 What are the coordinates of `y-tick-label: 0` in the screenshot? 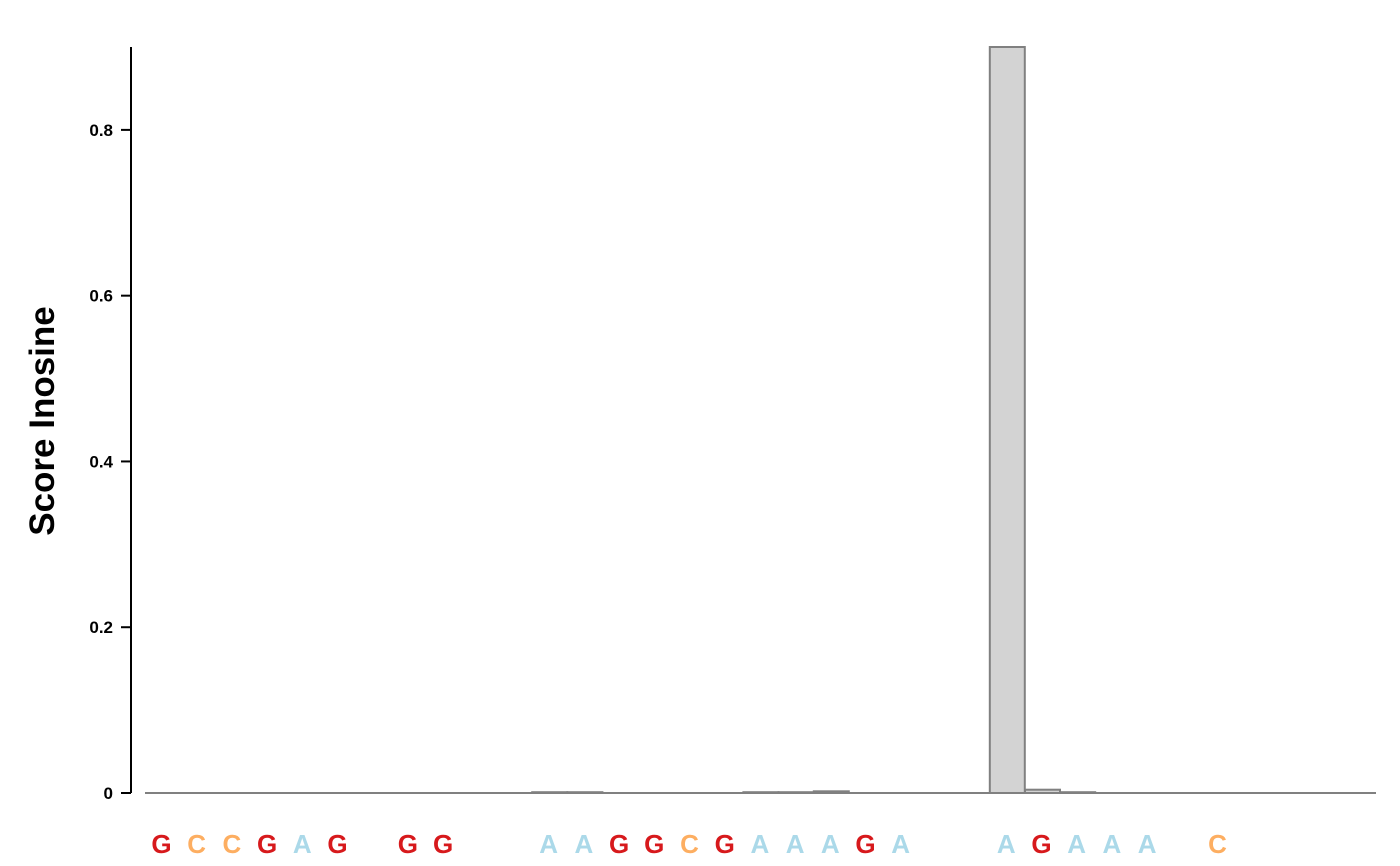 It's located at (108, 793).